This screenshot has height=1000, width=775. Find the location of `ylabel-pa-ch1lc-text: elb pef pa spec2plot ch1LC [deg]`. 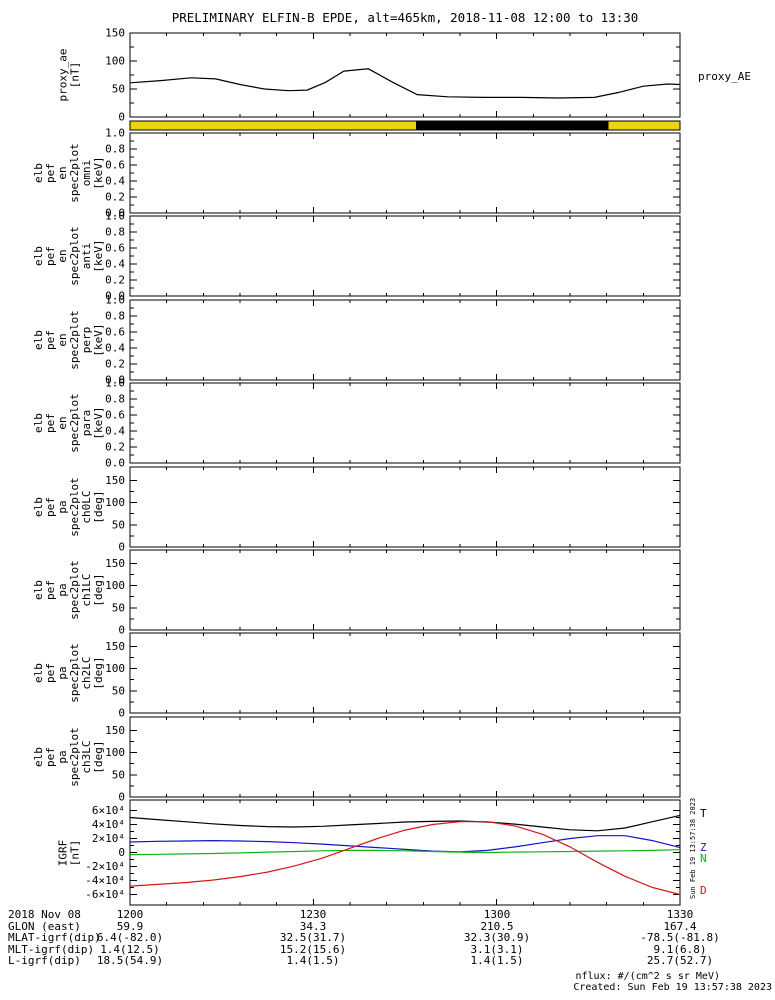

ylabel-pa-ch1lc-text: elb pef pa spec2plot ch1LC [deg] is located at coordinates (68, 590).